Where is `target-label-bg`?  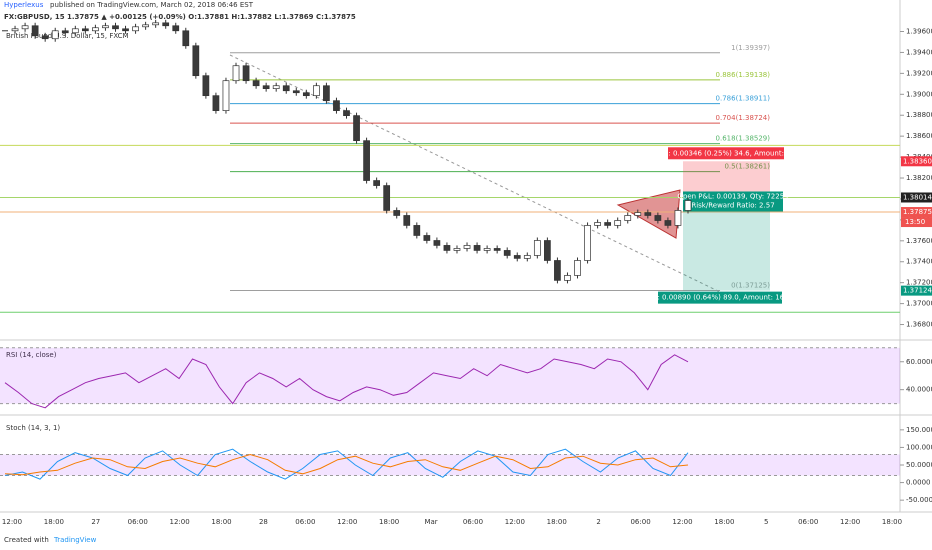
target-label-bg is located at coordinates (720, 297).